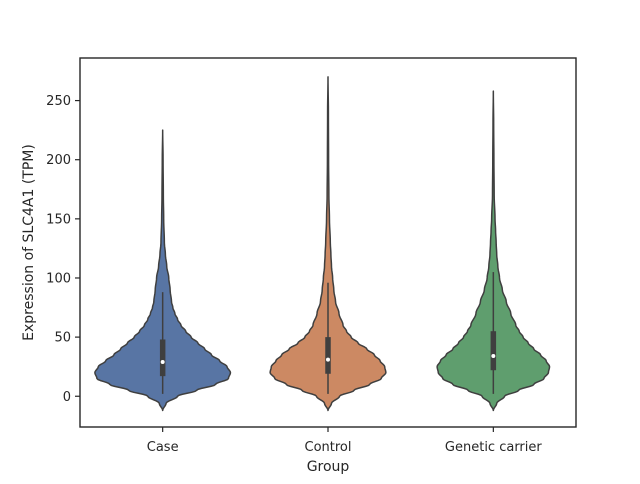 The image size is (640, 484). What do you see at coordinates (163, 447) in the screenshot?
I see `x-tick-label: Case` at bounding box center [163, 447].